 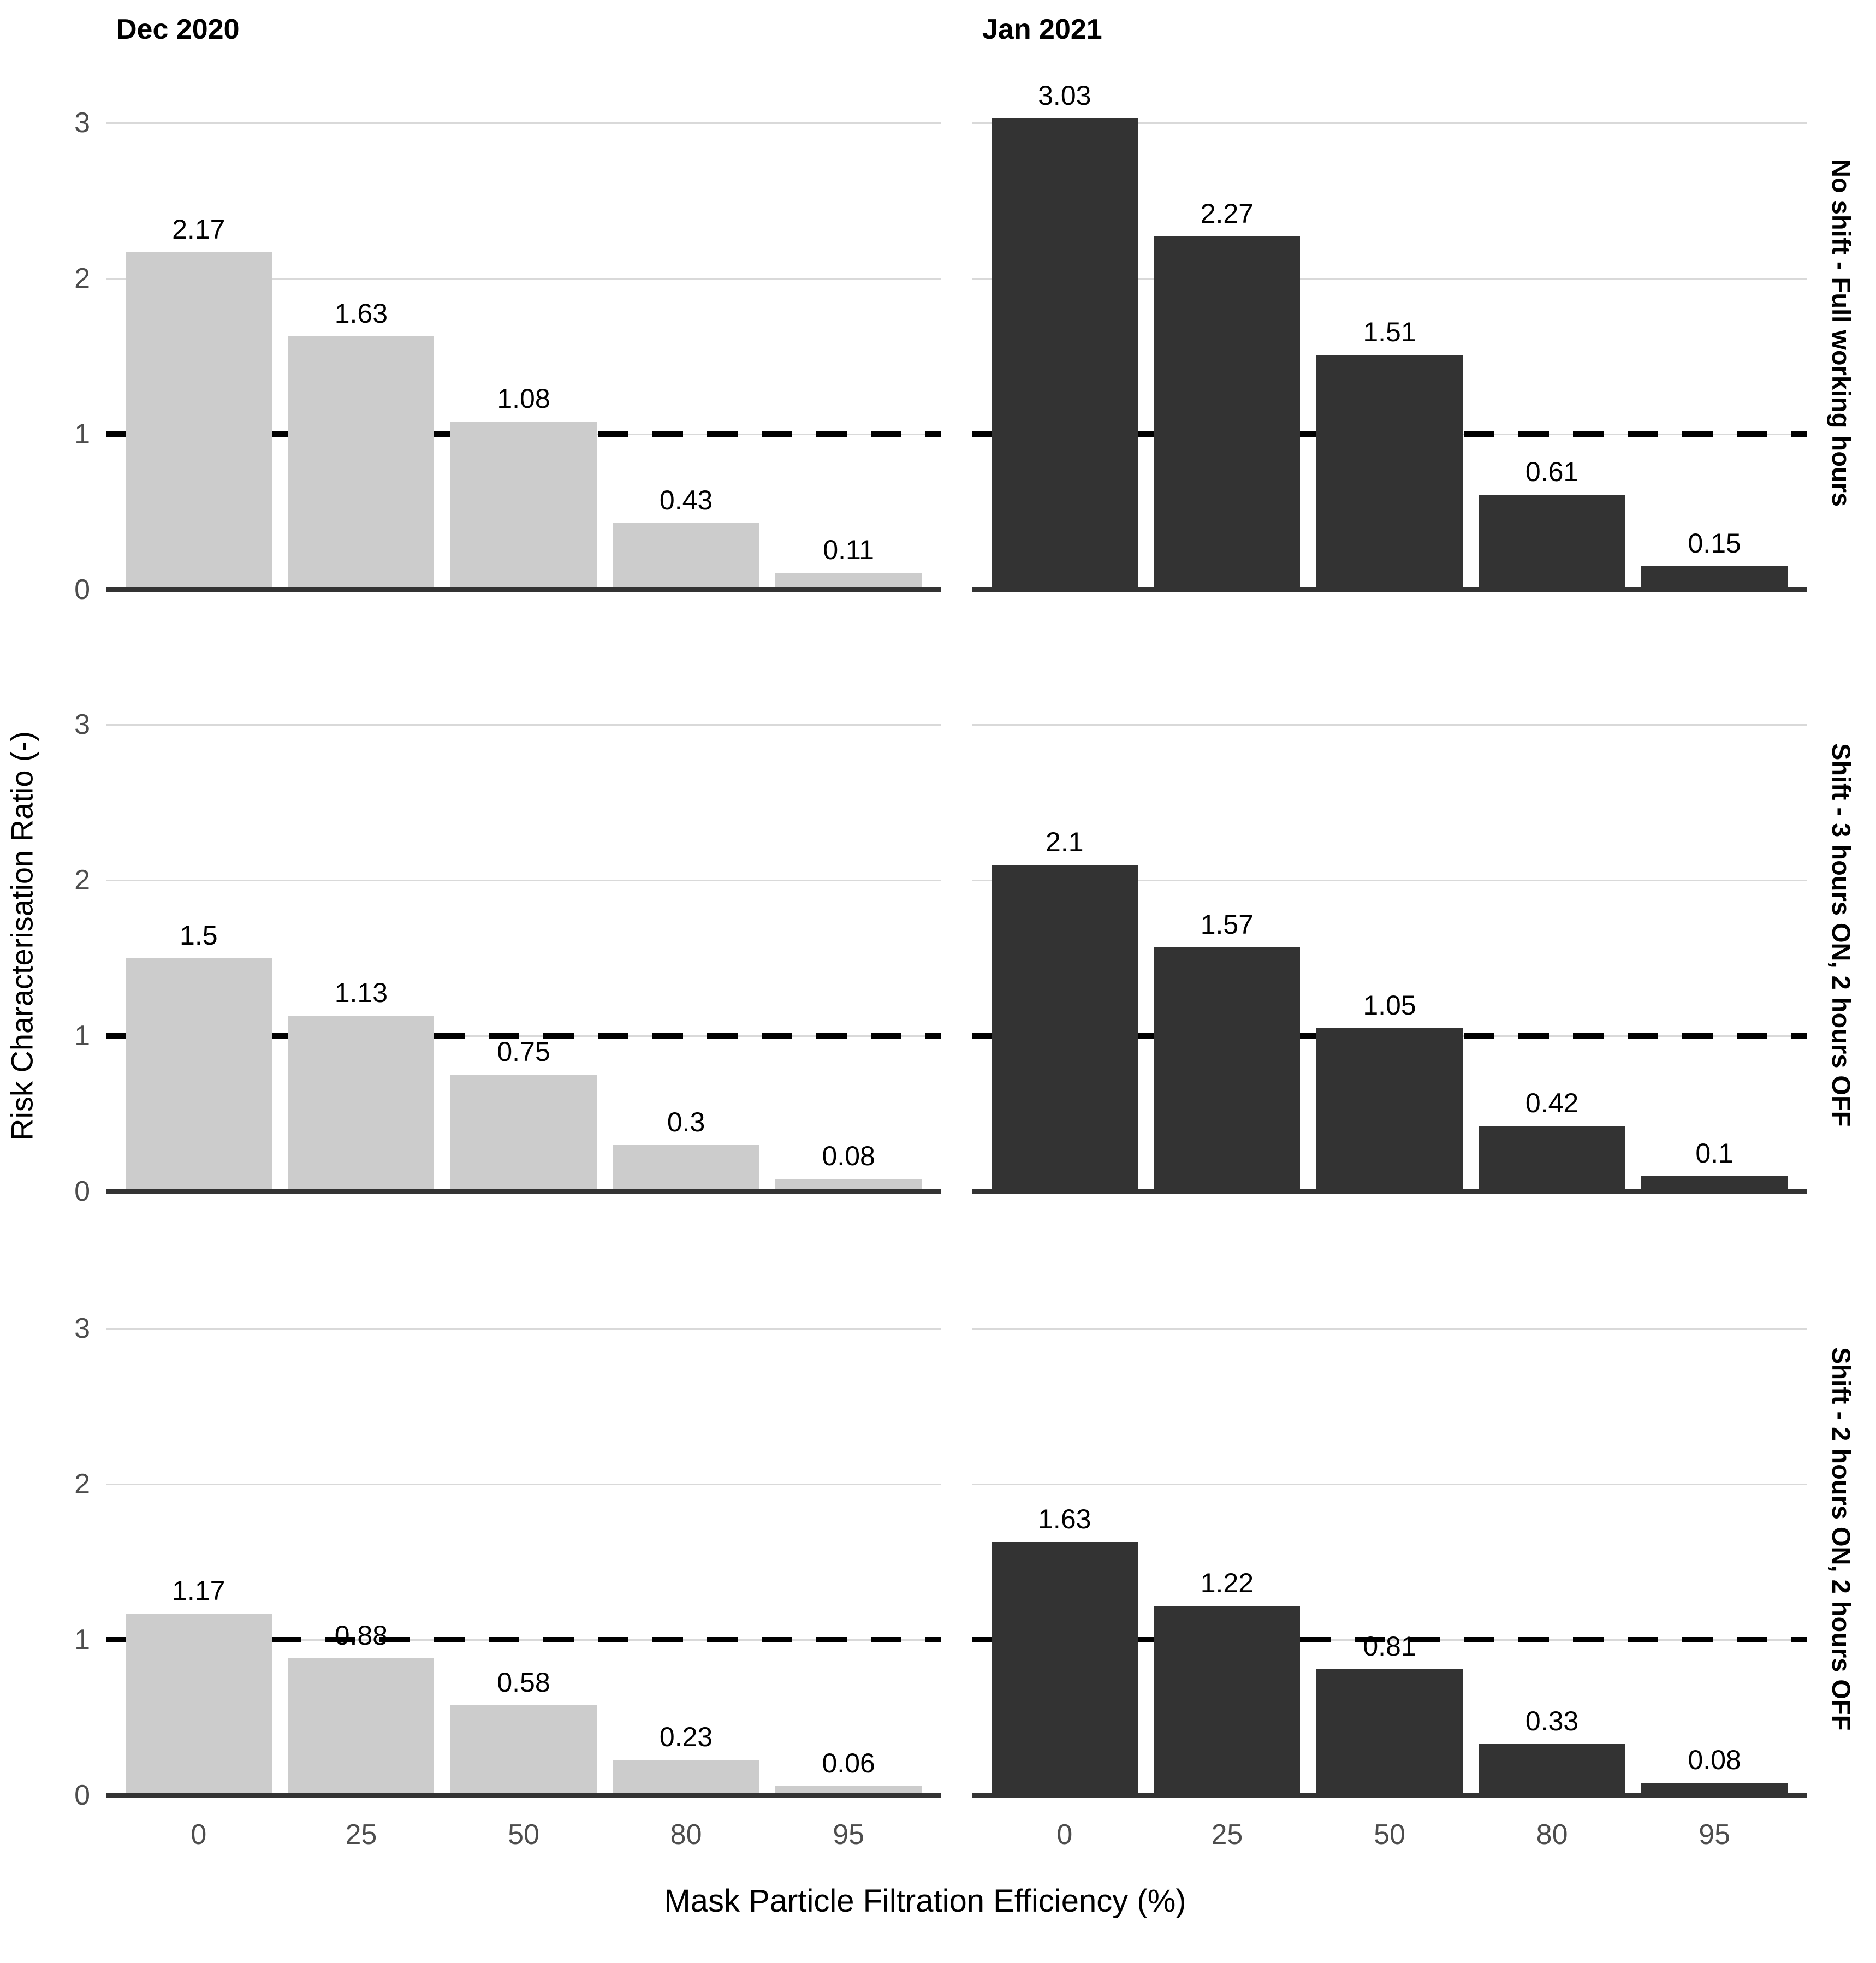 What do you see at coordinates (686, 1121) in the screenshot?
I see `bar-value-label: 0.3` at bounding box center [686, 1121].